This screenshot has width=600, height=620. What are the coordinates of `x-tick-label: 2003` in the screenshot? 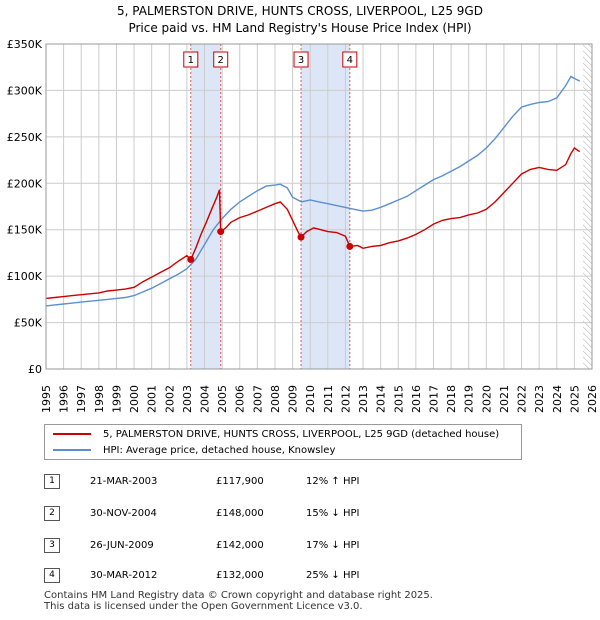 It's located at (187, 399).